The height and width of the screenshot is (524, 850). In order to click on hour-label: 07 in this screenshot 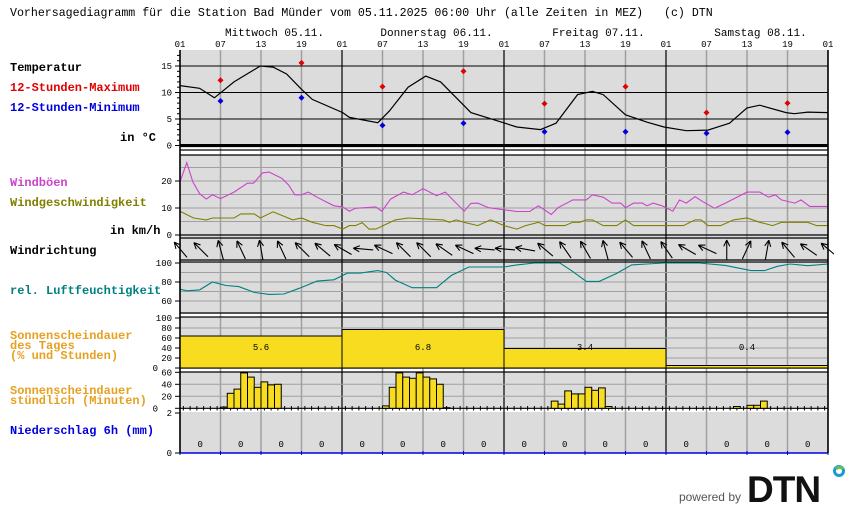, I will do `click(382, 45)`.